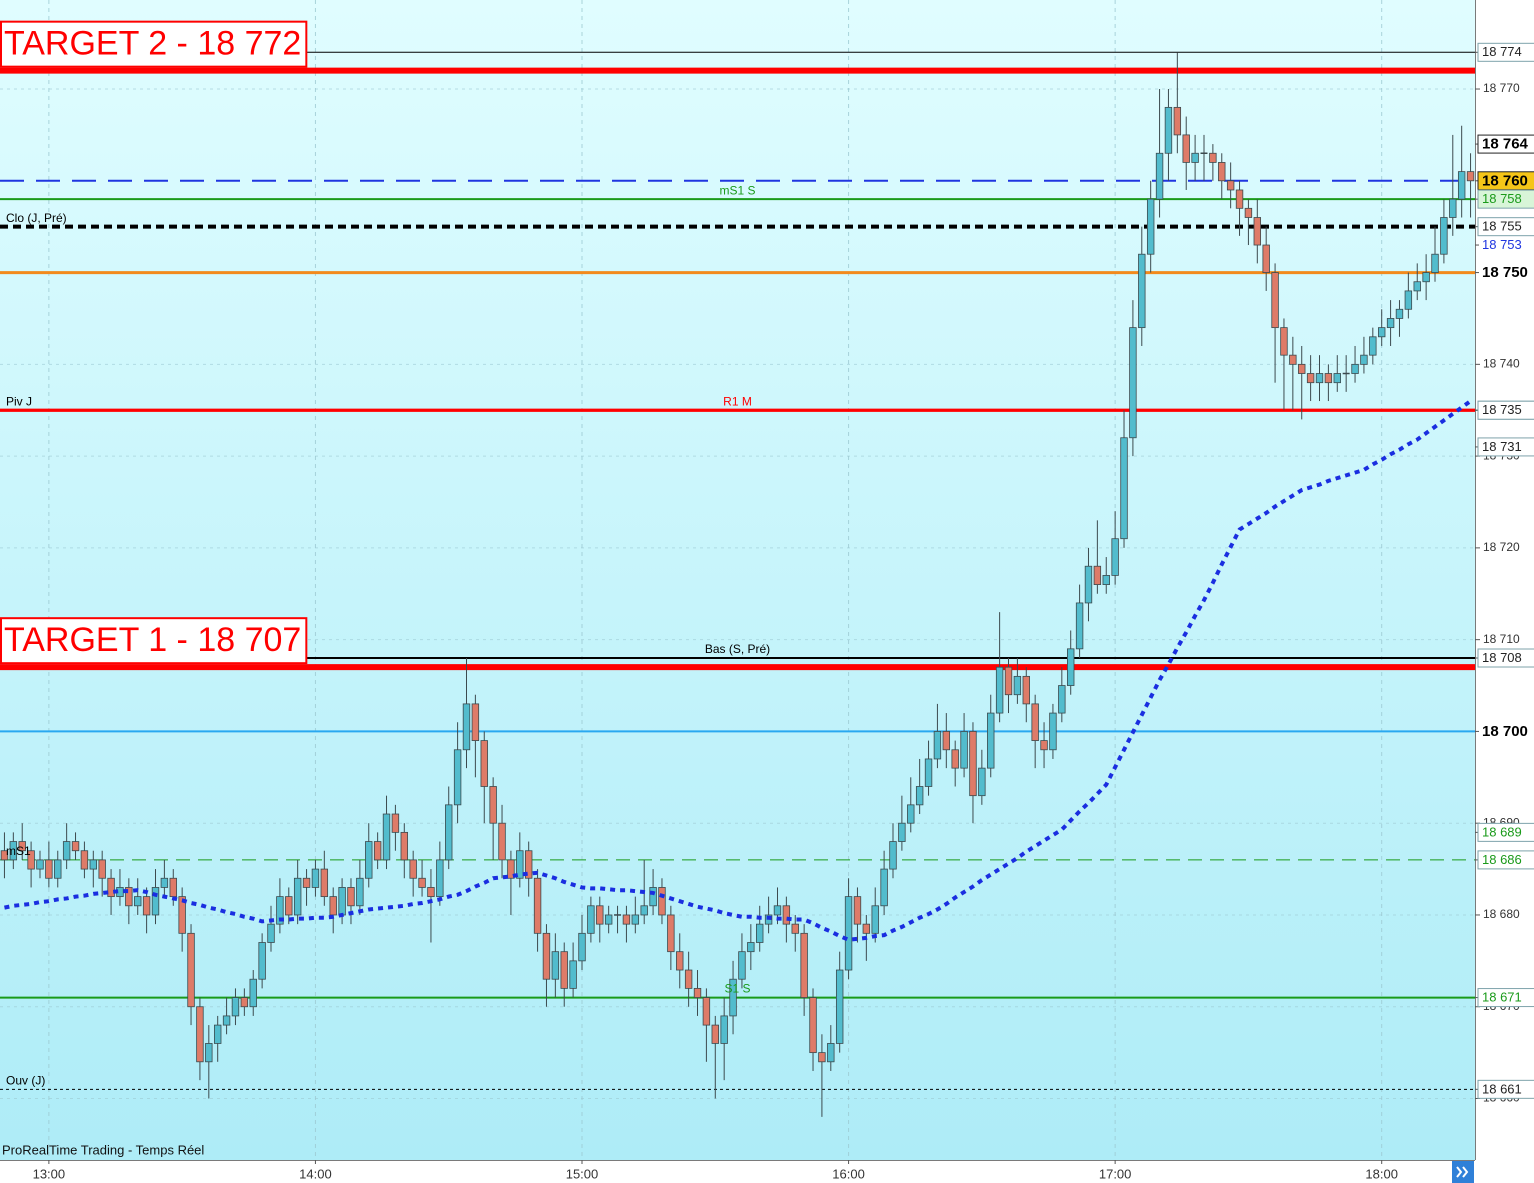  What do you see at coordinates (18, 851) in the screenshot?
I see `level-label: mS1` at bounding box center [18, 851].